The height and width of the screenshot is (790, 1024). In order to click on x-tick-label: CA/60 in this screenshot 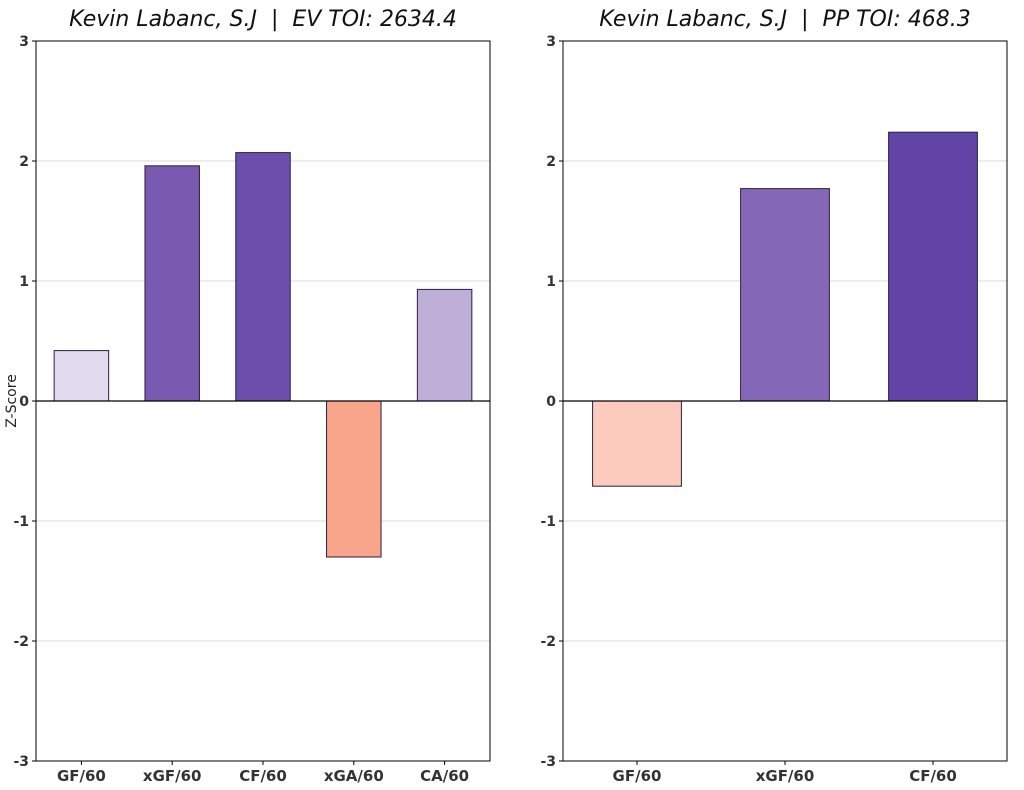, I will do `click(444, 776)`.